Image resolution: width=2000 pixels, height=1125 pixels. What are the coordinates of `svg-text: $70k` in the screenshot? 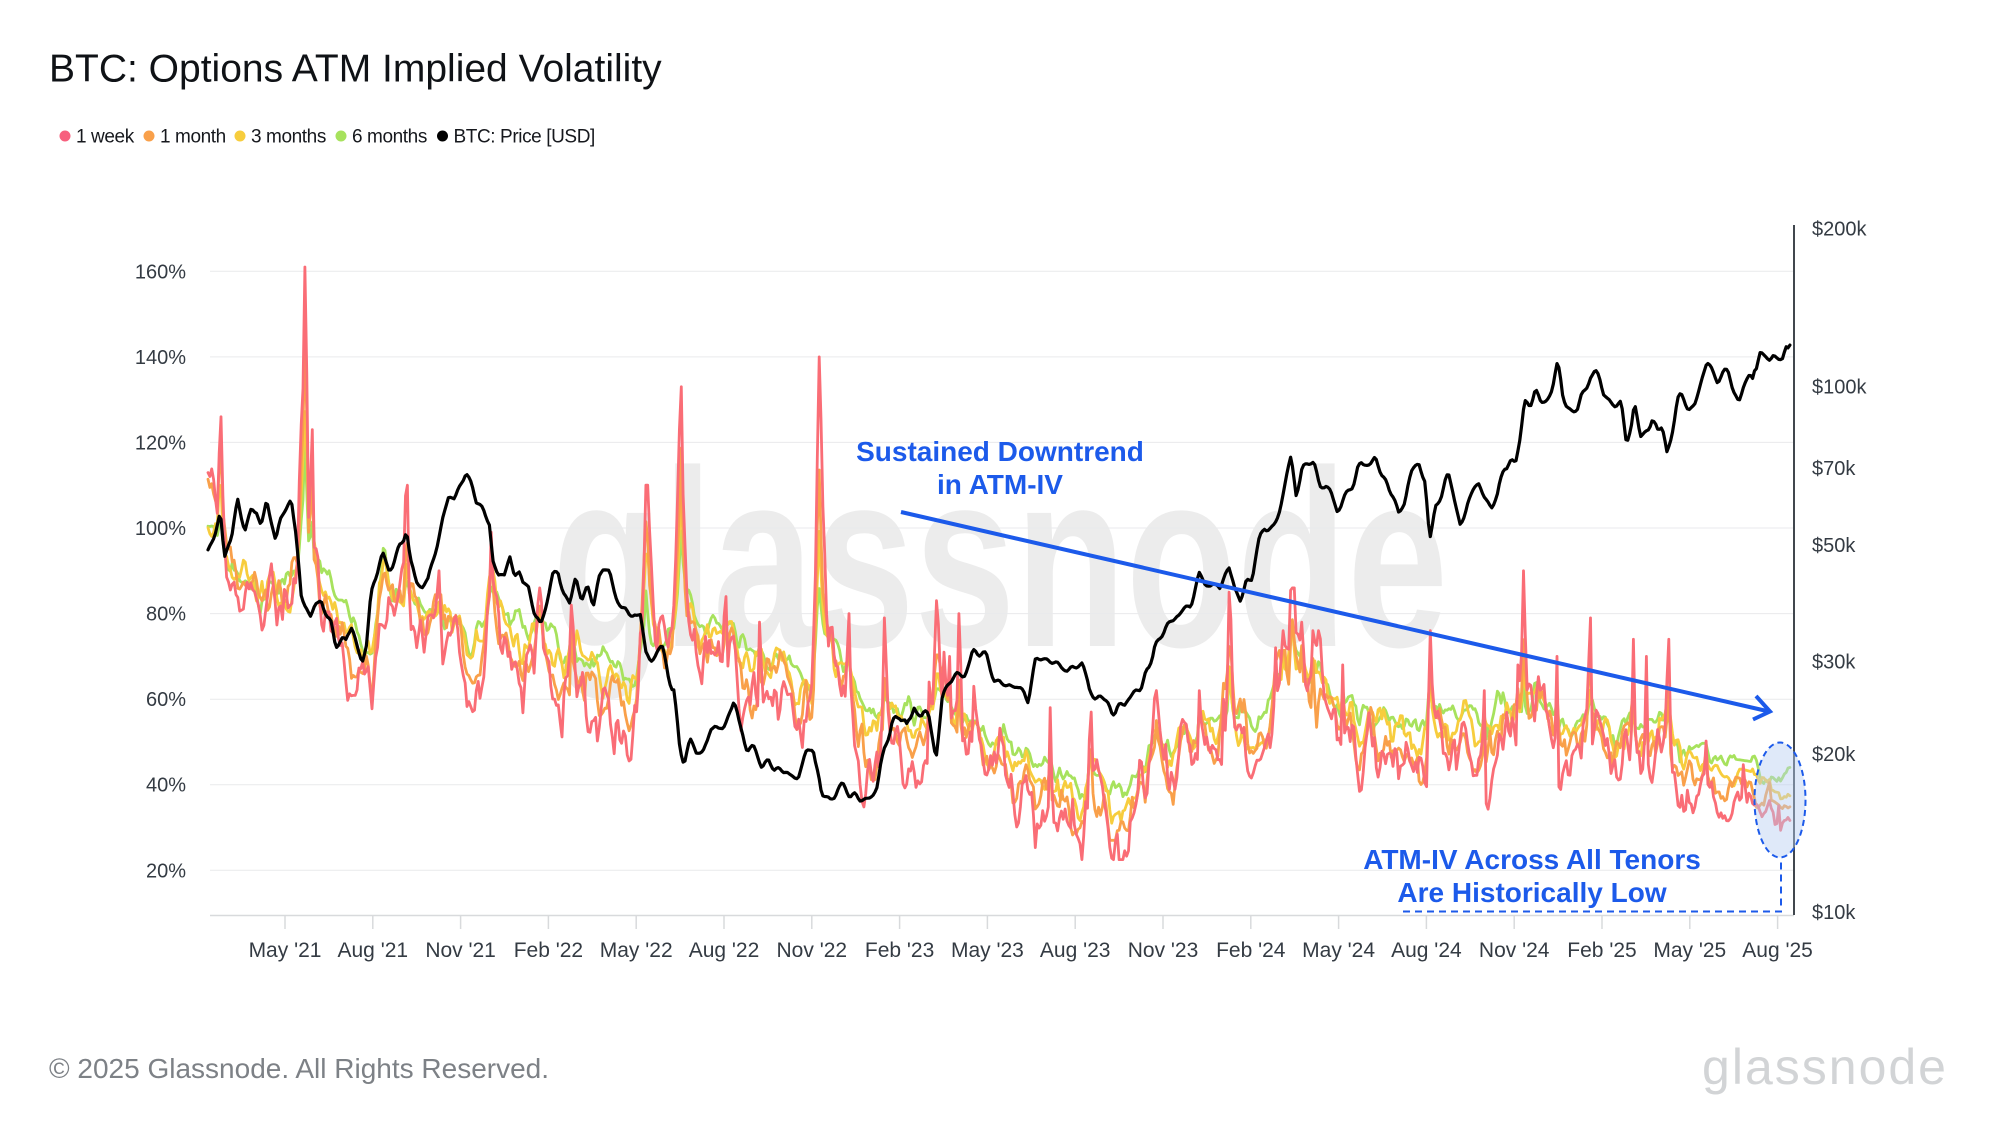 It's located at (1834, 469).